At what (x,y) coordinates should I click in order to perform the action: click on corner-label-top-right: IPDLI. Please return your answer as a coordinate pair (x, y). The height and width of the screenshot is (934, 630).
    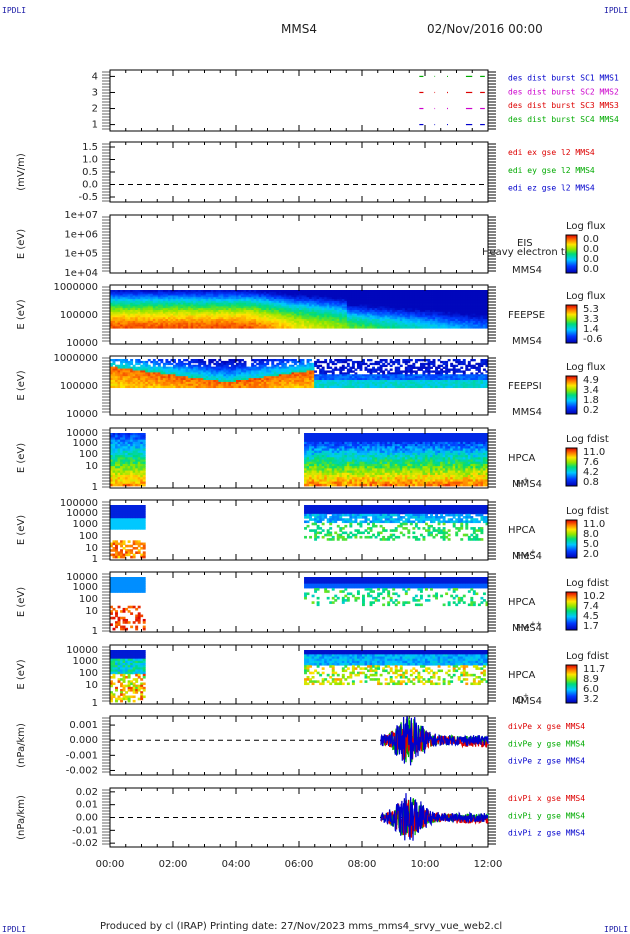
    Looking at the image, I should click on (616, 10).